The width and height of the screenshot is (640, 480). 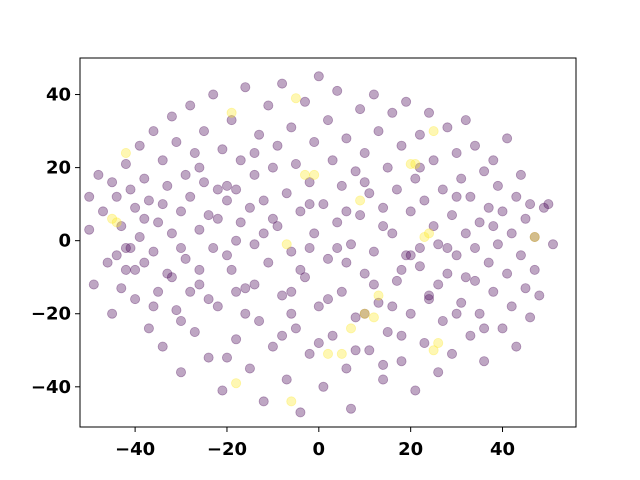 I want to click on x-tick-label: 40, so click(x=502, y=449).